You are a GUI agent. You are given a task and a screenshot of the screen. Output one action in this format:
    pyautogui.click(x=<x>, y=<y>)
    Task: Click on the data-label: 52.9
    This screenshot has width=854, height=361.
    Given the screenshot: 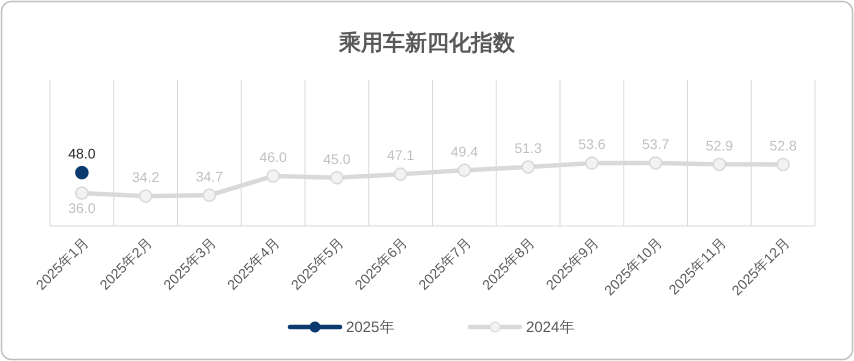 What is the action you would take?
    pyautogui.click(x=720, y=145)
    